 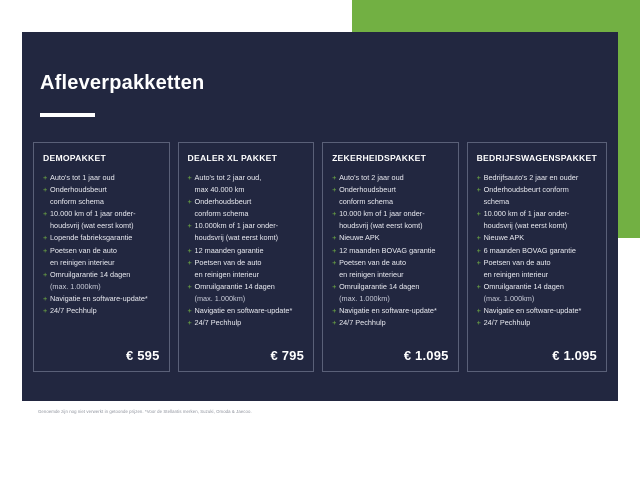 I want to click on package-feature-item: + Auto's tot 2 jaar oud,, so click(x=246, y=178).